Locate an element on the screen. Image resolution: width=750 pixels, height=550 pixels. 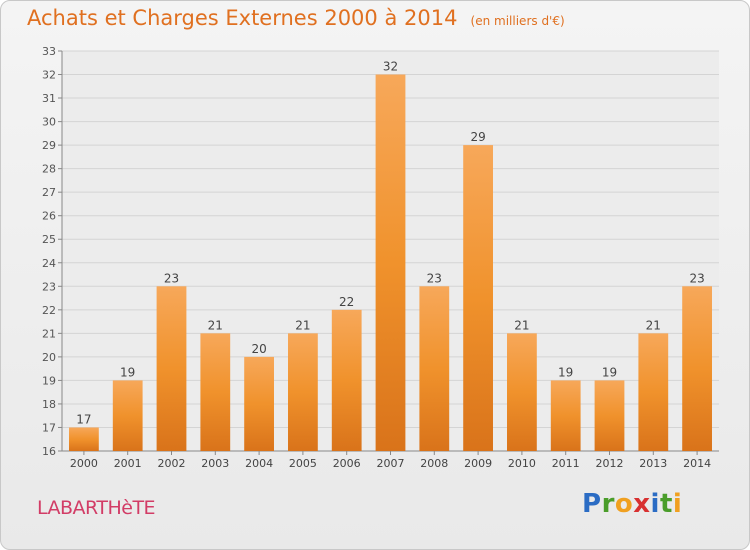
bar-value-label: 17 is located at coordinates (83, 419).